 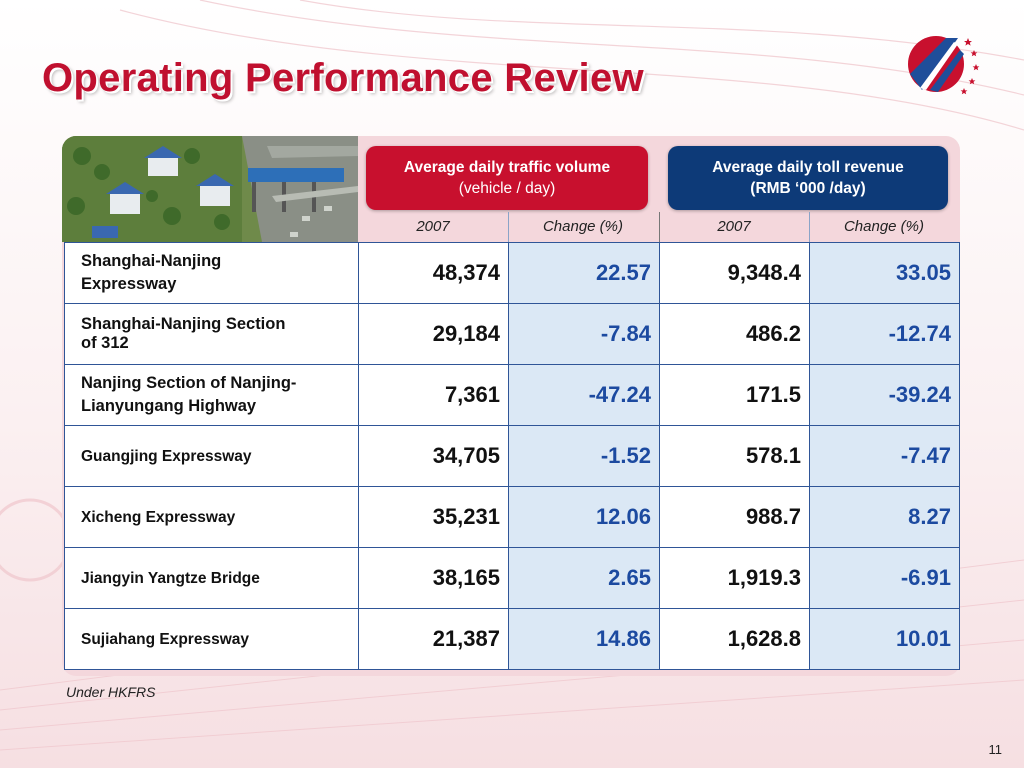 I want to click on revenue-cell: 578.1, so click(x=734, y=456).